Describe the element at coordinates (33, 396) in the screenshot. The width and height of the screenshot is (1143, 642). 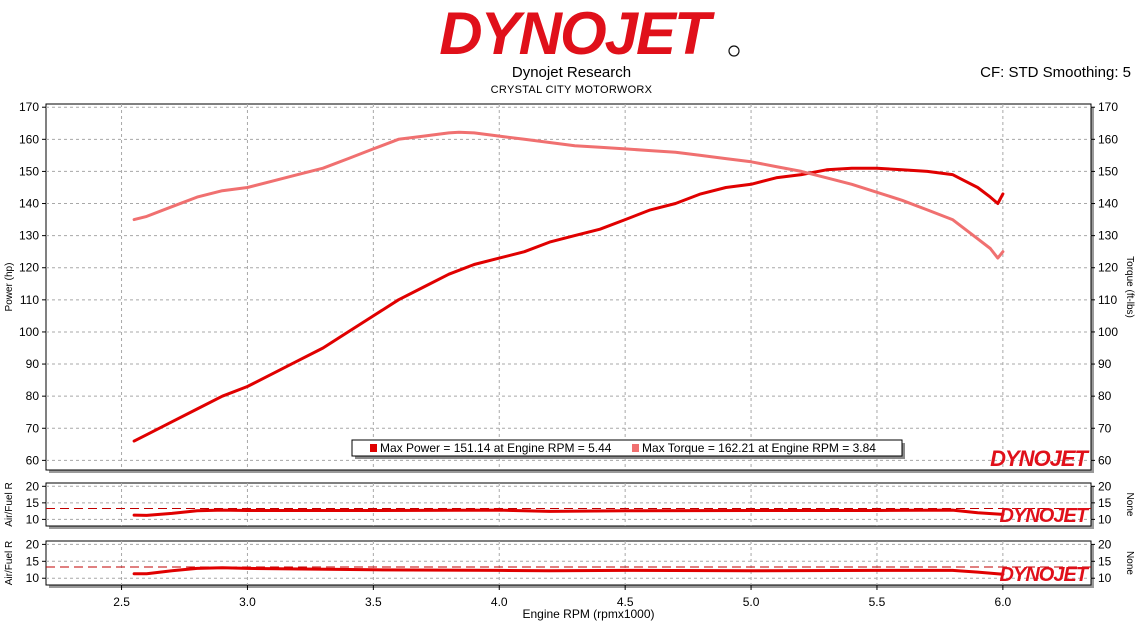
I see `y-tick-label: 80` at that location.